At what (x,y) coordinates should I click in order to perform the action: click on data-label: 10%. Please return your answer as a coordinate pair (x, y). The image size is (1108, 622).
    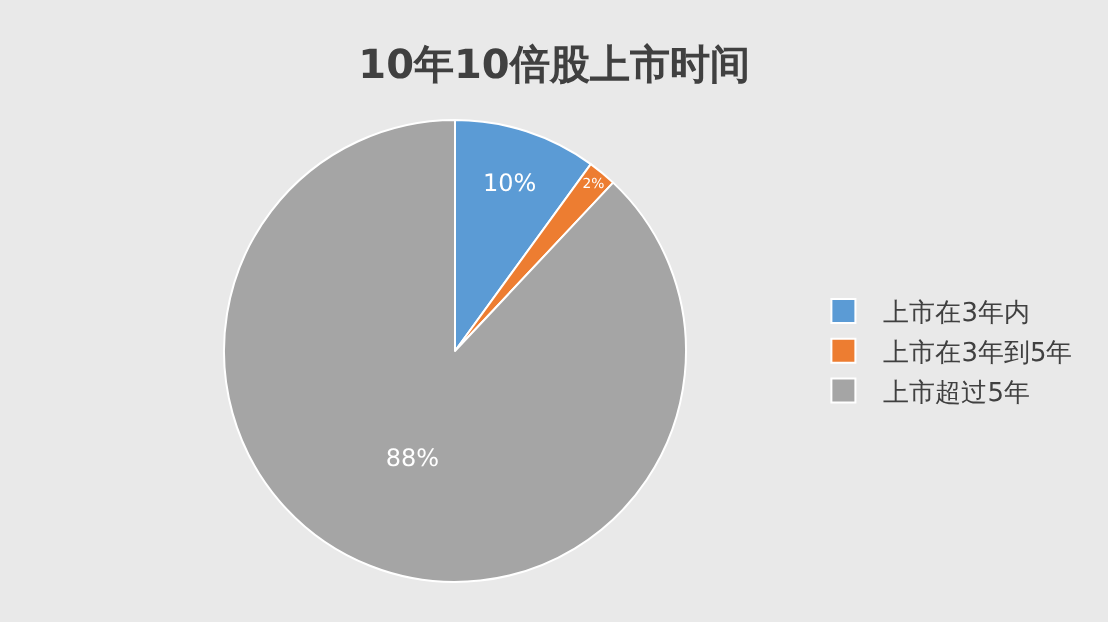
    Looking at the image, I should click on (509, 183).